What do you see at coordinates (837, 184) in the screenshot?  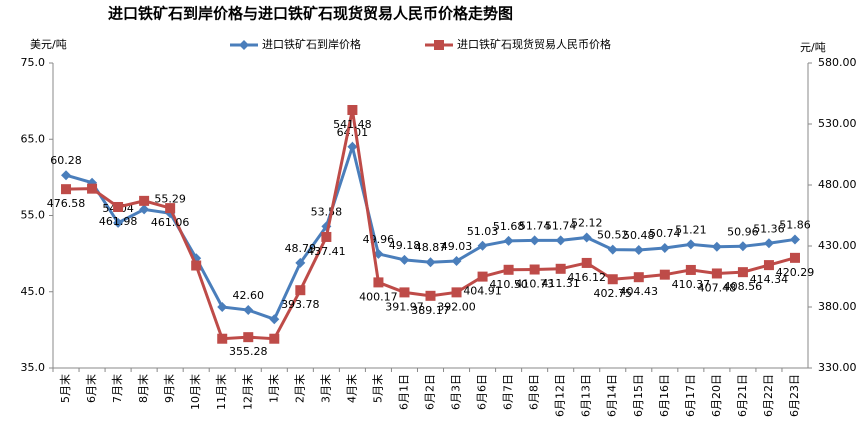 I see `y2-tick-label: 480.00` at bounding box center [837, 184].